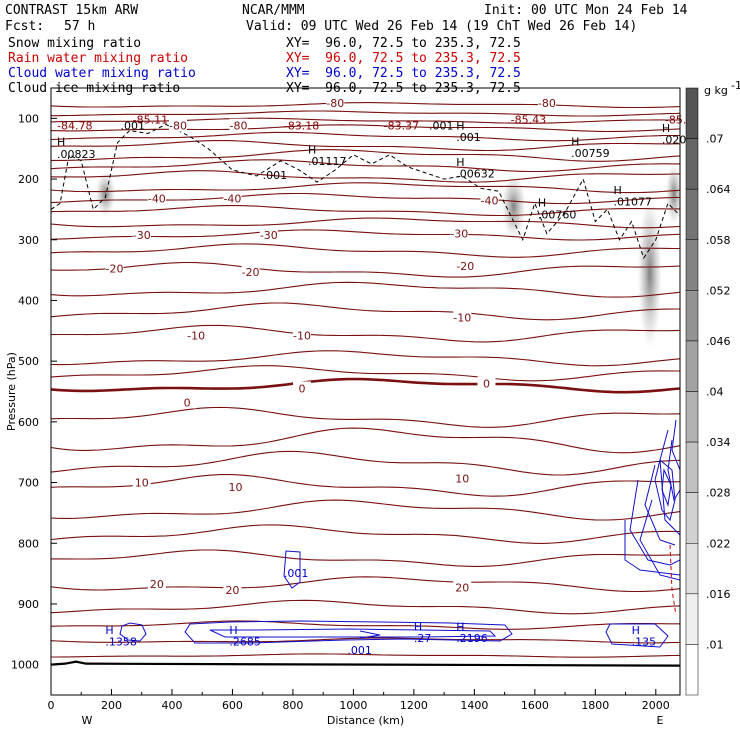 The width and height of the screenshot is (740, 740). Describe the element at coordinates (75, 43) in the screenshot. I see `field-name-snow: Snow mixing ratio` at that location.